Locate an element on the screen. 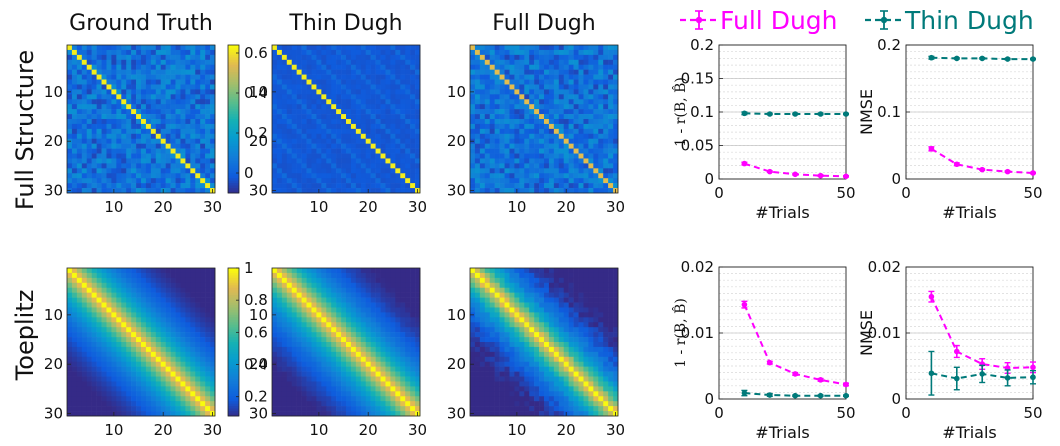  heatmap-frame is located at coordinates (346, 342).